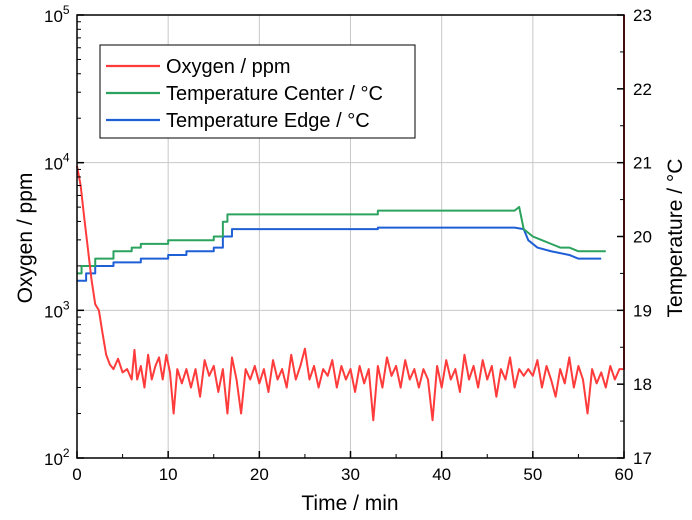 The width and height of the screenshot is (692, 520). I want to click on x-tick-label: 60, so click(624, 474).